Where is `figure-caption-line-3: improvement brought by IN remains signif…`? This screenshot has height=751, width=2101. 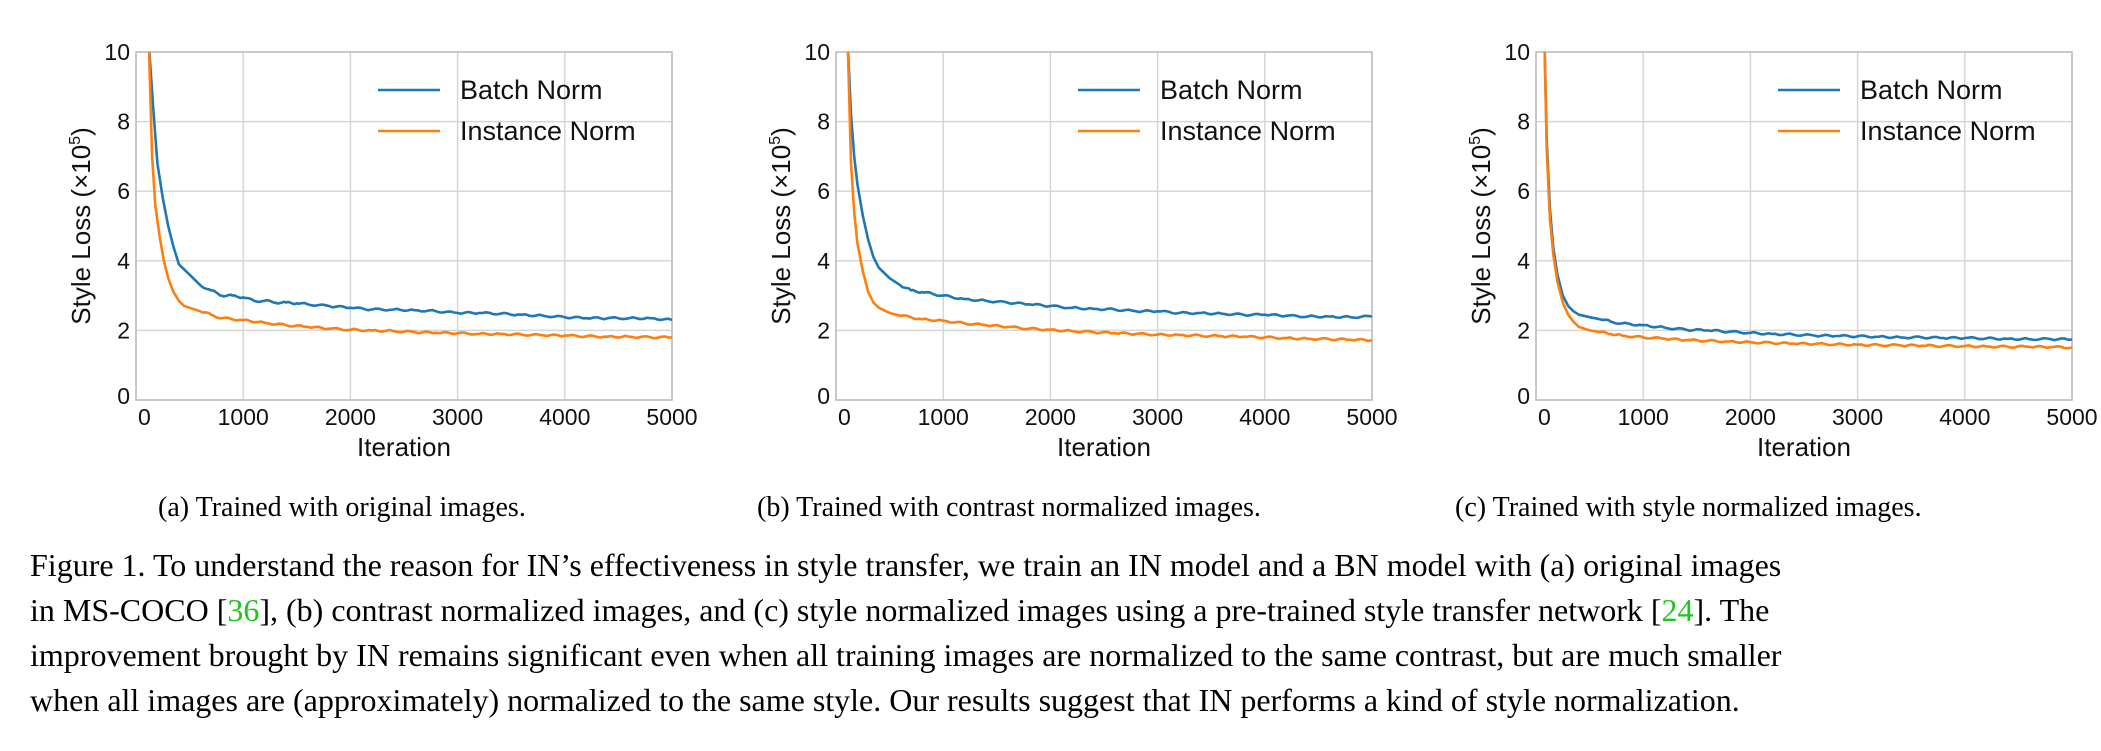 figure-caption-line-3: improvement brought by IN remains signif… is located at coordinates (906, 655).